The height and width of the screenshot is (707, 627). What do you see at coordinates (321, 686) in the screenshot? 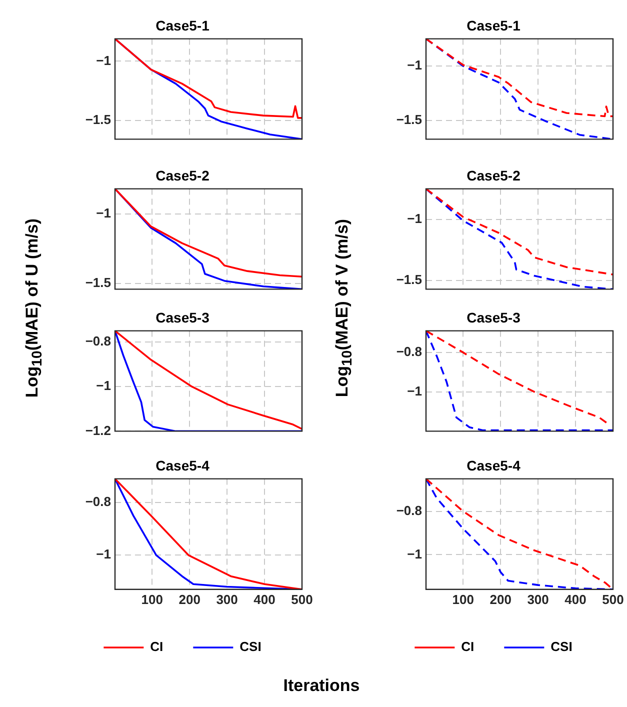
I see `x-axis-title: Iterations` at bounding box center [321, 686].